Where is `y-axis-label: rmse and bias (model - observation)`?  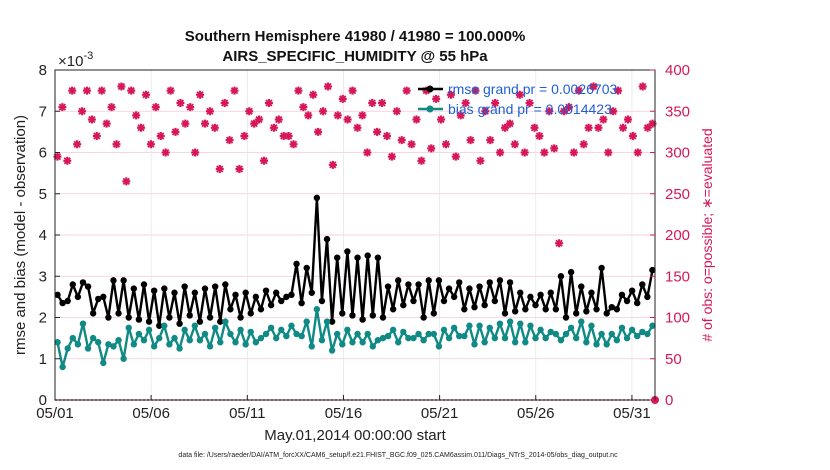 y-axis-label: rmse and bias (model - observation) is located at coordinates (20, 235).